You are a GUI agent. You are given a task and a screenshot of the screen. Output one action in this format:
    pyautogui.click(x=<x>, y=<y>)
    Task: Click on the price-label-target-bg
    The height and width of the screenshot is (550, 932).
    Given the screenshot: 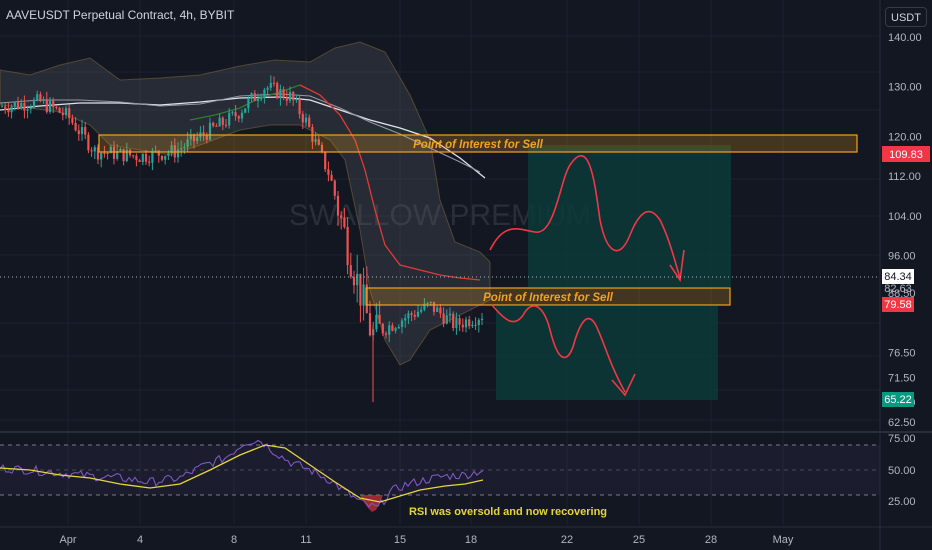 What is the action you would take?
    pyautogui.click(x=898, y=399)
    